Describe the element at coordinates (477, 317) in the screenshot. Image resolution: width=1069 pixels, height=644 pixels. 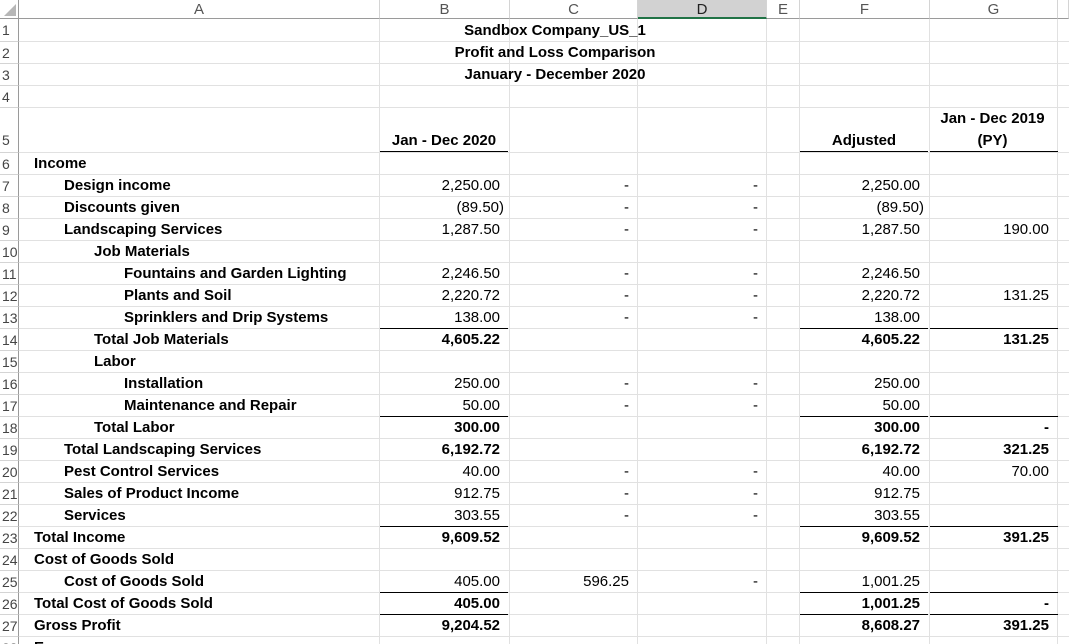
I see `value-cell-b: 138.00` at that location.